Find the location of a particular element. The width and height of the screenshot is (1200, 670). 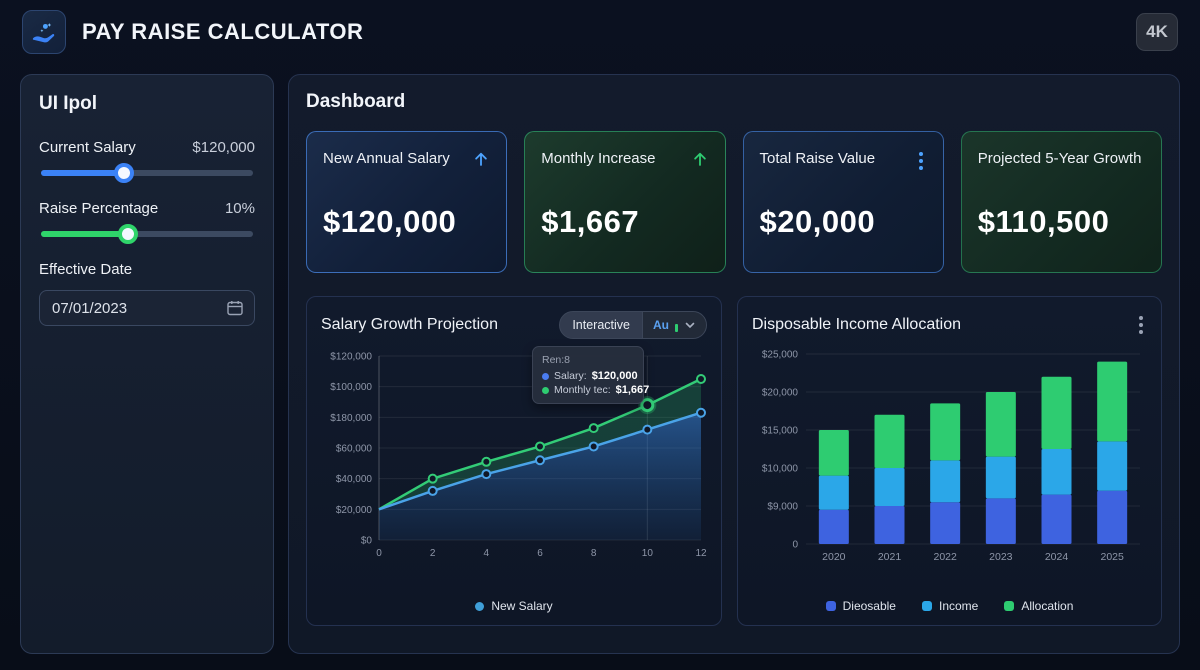

effective-date-input: 07/01/2023 is located at coordinates (147, 308).